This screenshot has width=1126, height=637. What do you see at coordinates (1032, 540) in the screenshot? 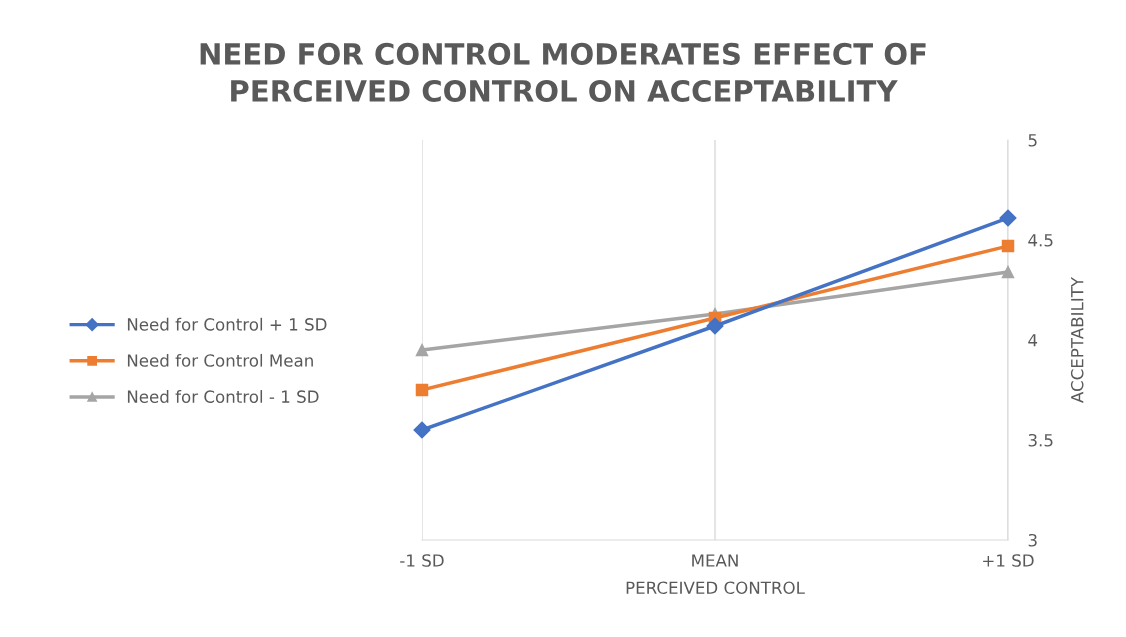
I see `y-tick-label: 3` at bounding box center [1032, 540].